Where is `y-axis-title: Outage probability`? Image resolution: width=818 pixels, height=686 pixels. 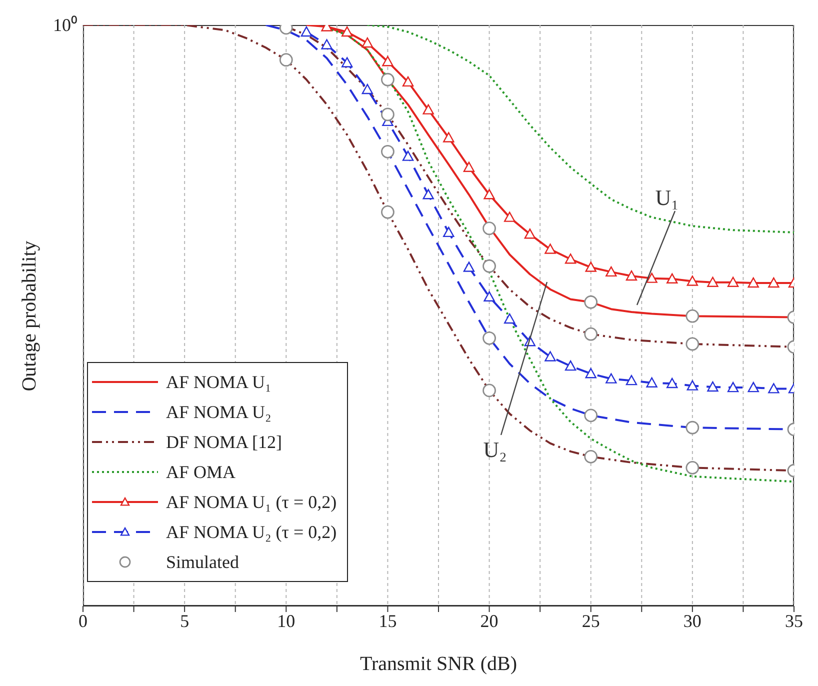 y-axis-title: Outage probability is located at coordinates (30, 315).